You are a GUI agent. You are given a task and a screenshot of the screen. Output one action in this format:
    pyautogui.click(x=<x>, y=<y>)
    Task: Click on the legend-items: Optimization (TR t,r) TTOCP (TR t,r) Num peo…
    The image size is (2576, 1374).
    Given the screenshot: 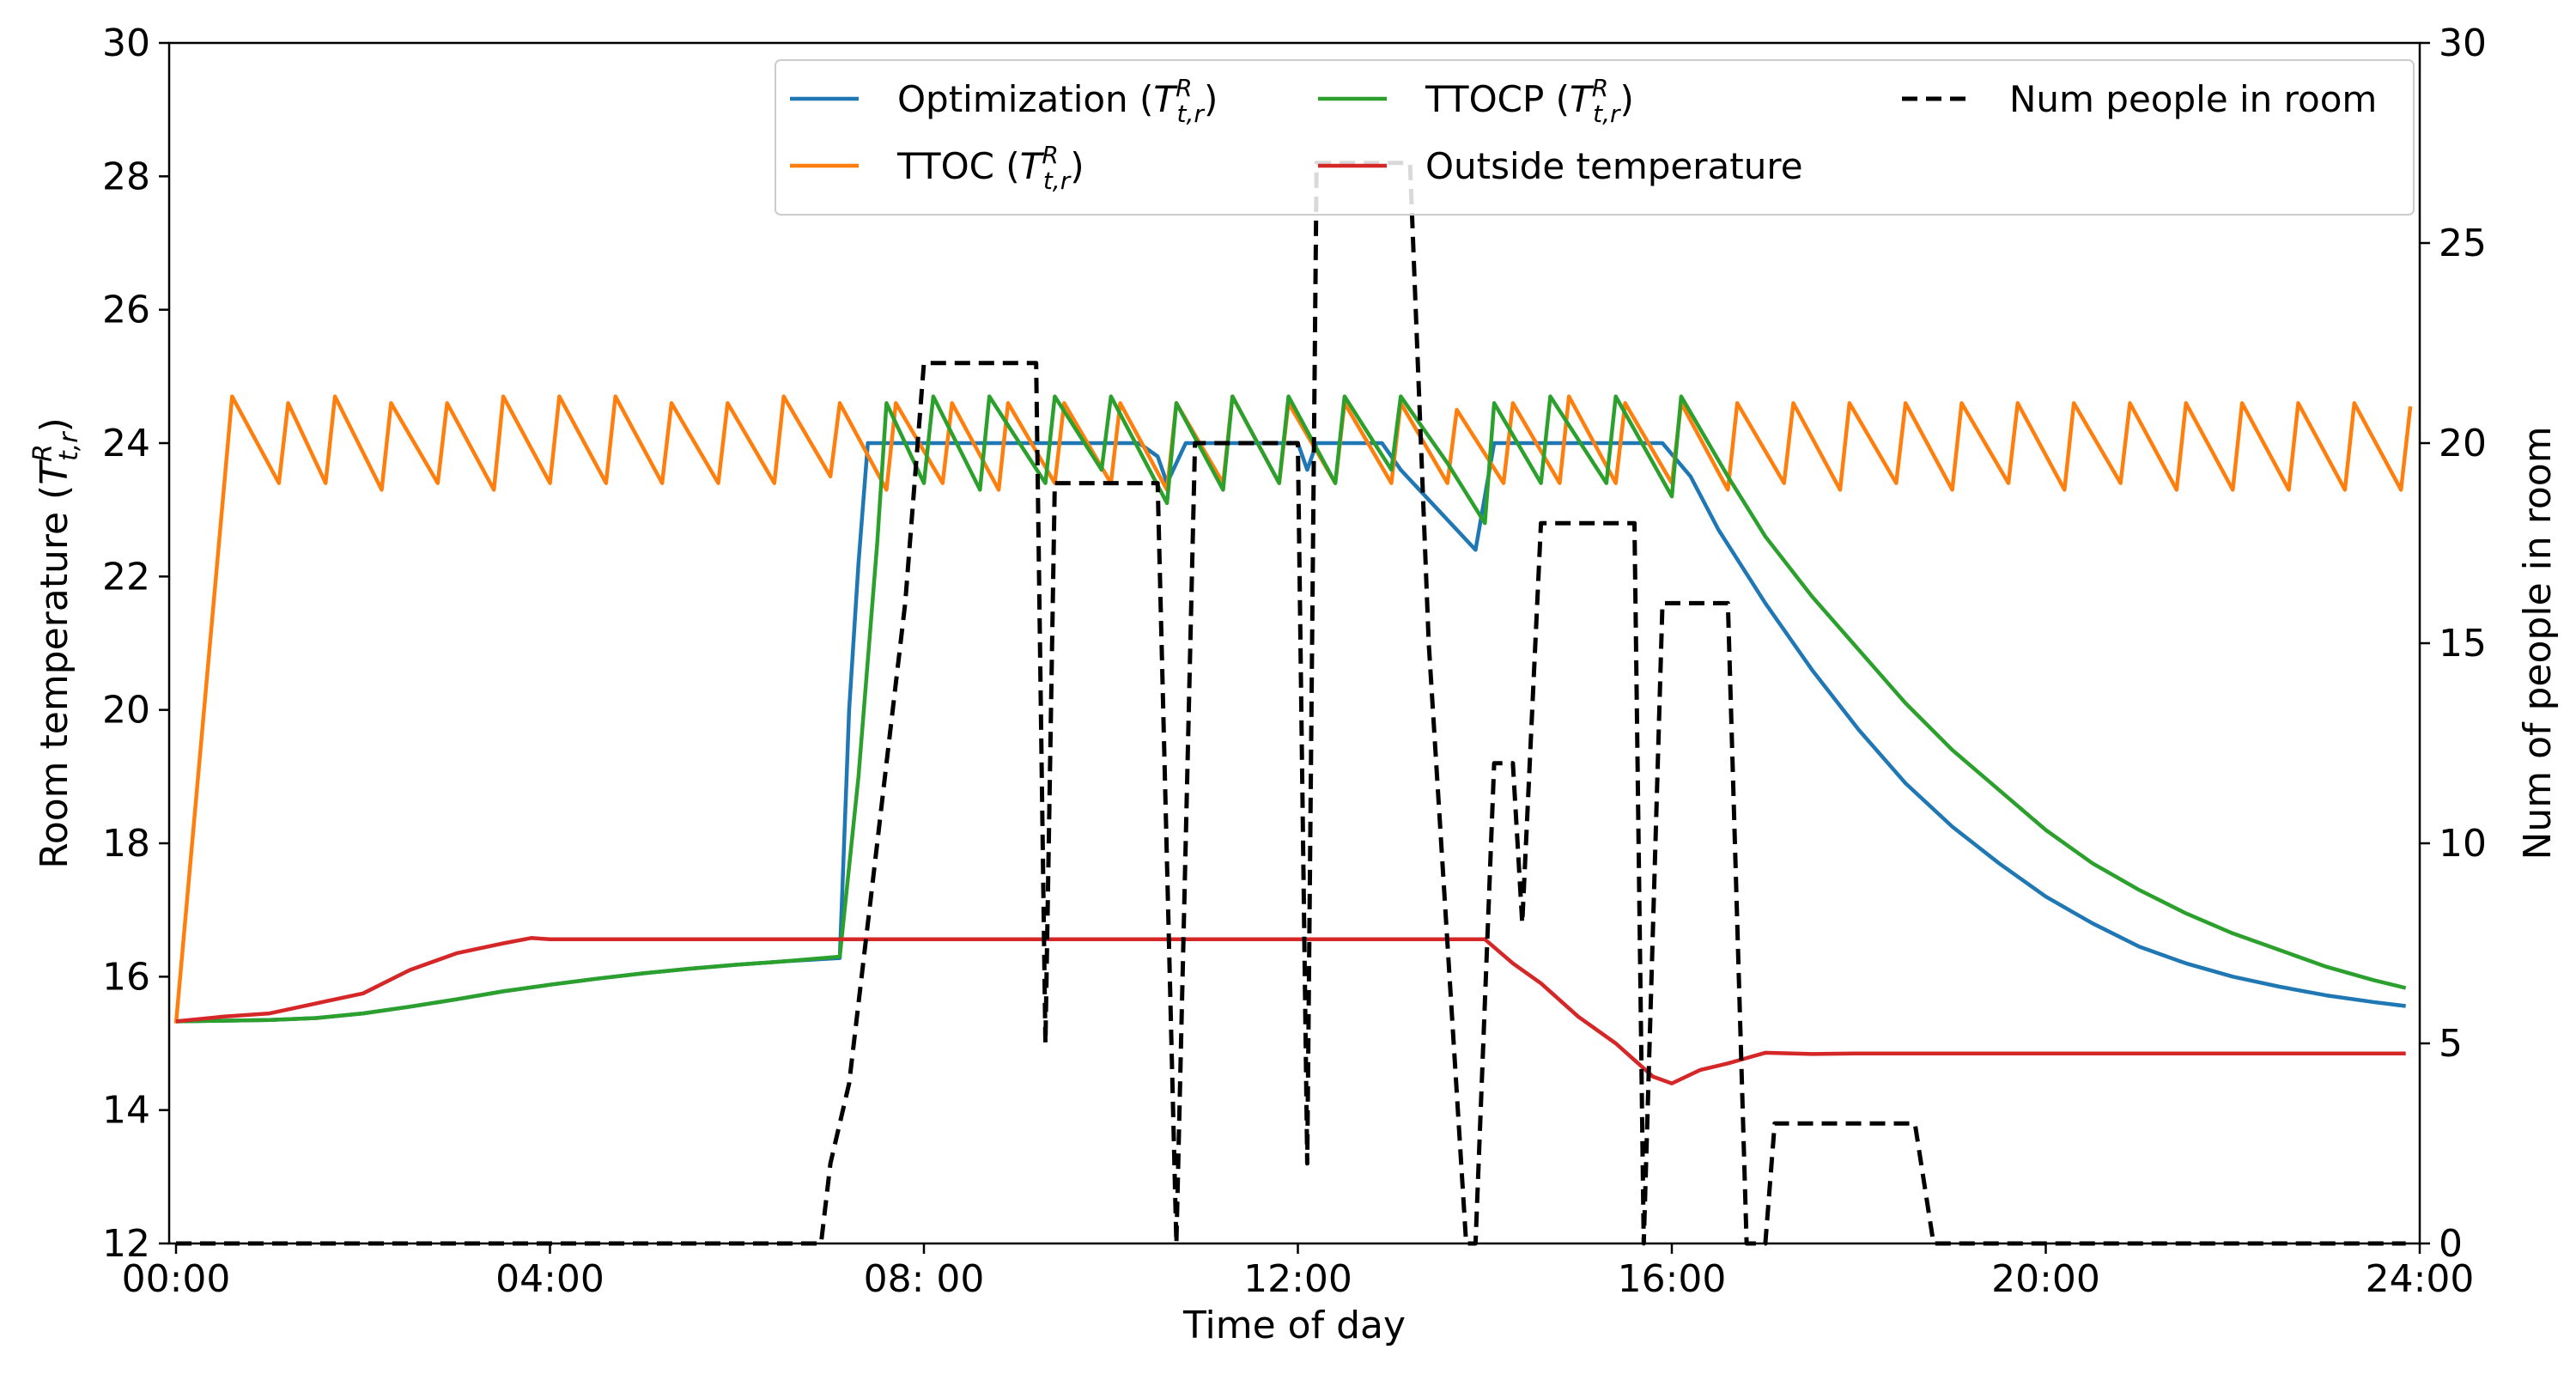 What is the action you would take?
    pyautogui.click(x=1583, y=134)
    